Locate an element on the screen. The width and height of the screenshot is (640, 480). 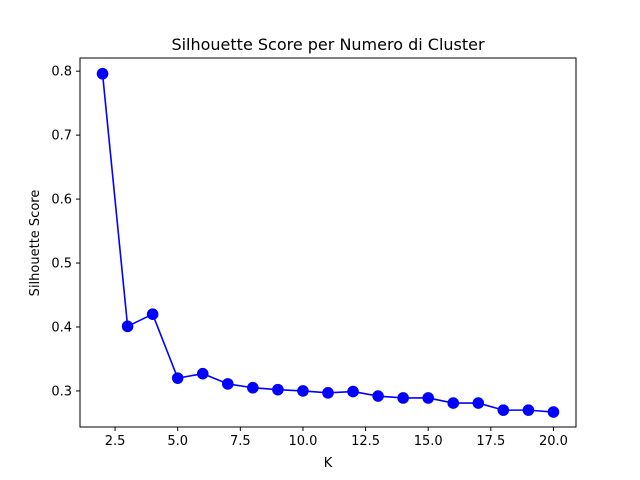
x-tick-label: 12.5 is located at coordinates (365, 441).